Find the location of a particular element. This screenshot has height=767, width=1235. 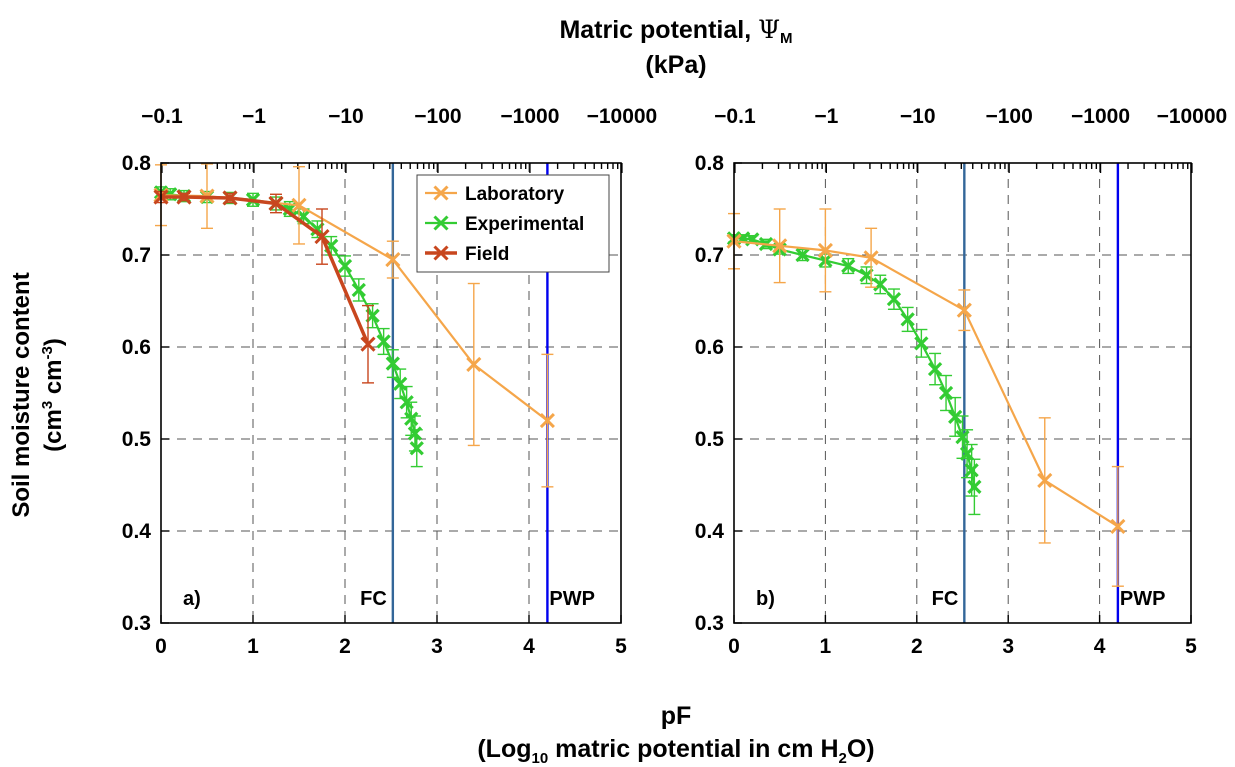

y-axis-label-line2: (cm3 cm-3) is located at coordinates (53, 395).